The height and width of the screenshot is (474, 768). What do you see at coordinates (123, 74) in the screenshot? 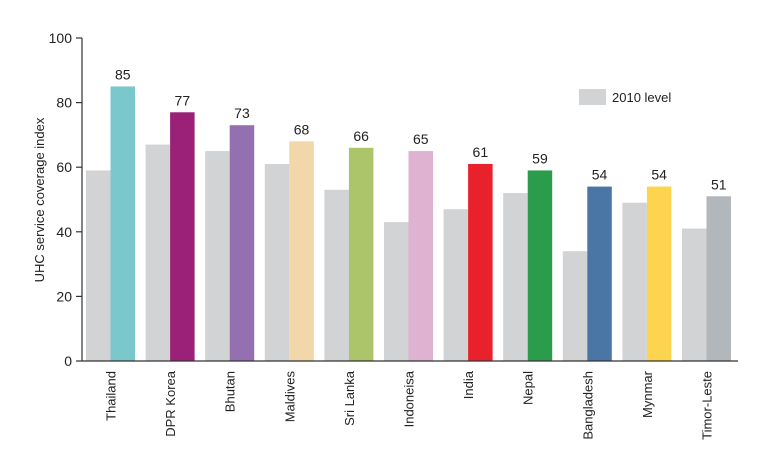
I see `bar-data-label: 85` at bounding box center [123, 74].